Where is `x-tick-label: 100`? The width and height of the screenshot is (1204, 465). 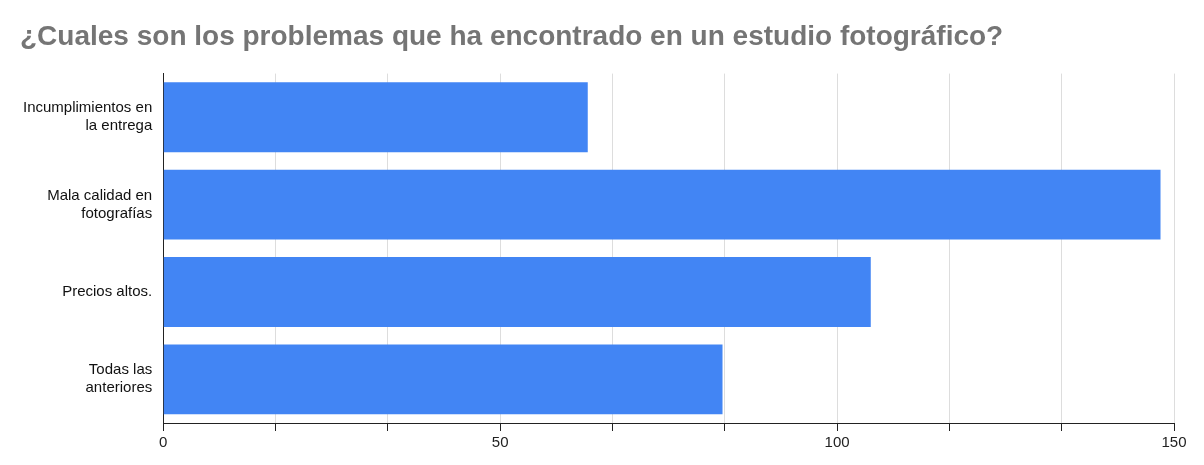
x-tick-label: 100 is located at coordinates (837, 442).